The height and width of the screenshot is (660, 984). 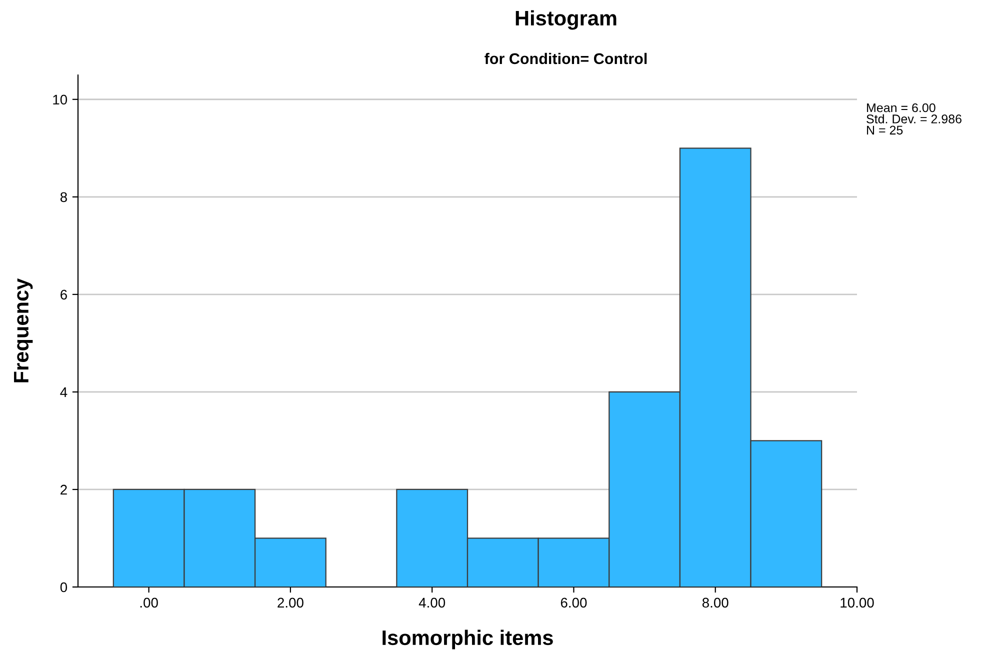 What do you see at coordinates (63, 489) in the screenshot?
I see `y-tick-label: 2` at bounding box center [63, 489].